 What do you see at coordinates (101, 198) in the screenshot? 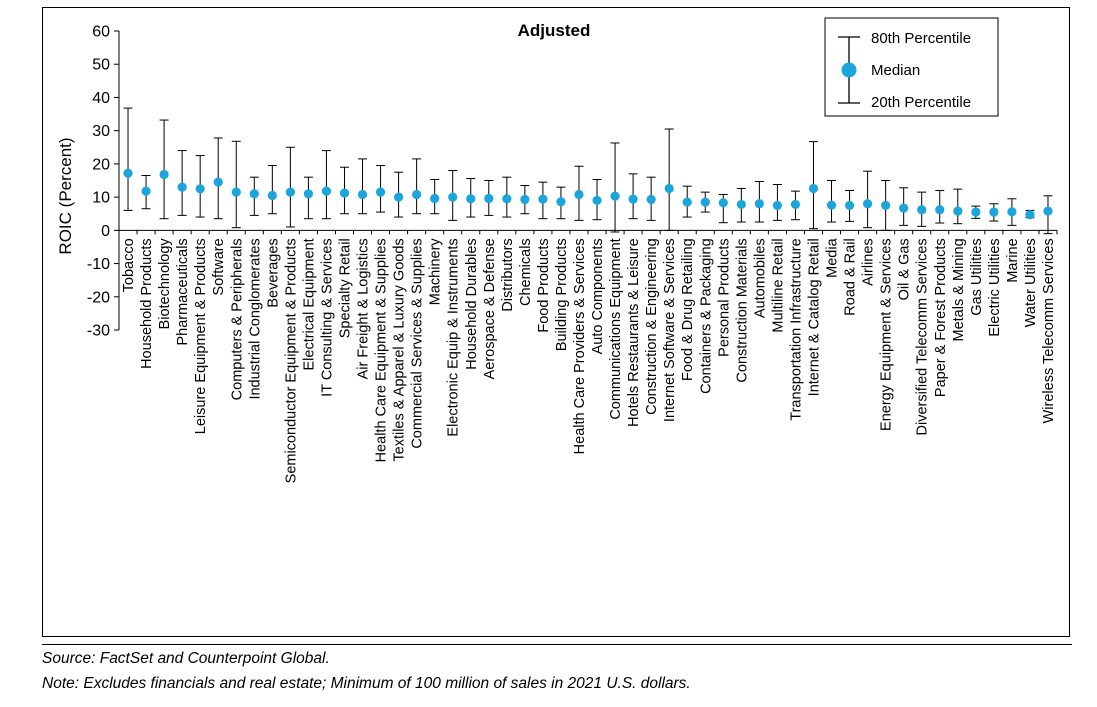
I see `y-tick-label: 10` at bounding box center [101, 198].